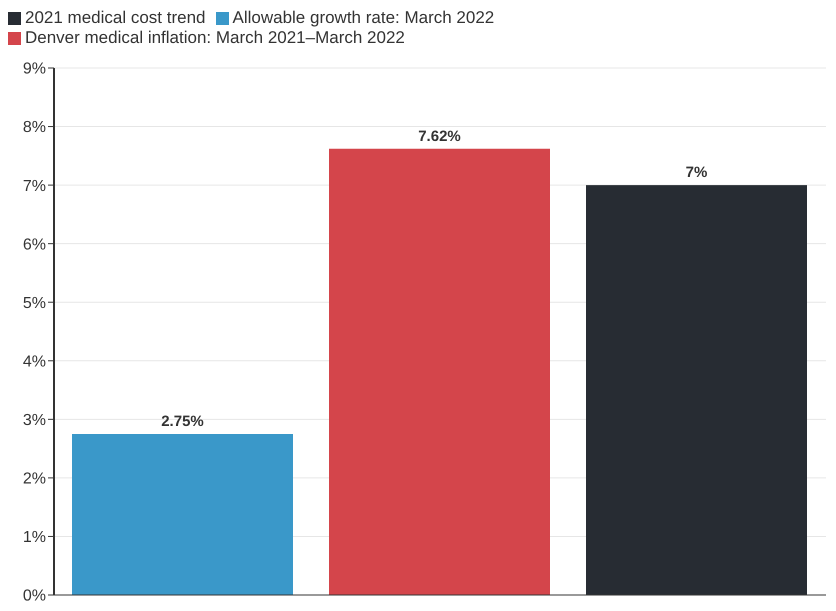 This screenshot has width=836, height=611. What do you see at coordinates (34, 361) in the screenshot?
I see `y-tick-label: 4%` at bounding box center [34, 361].